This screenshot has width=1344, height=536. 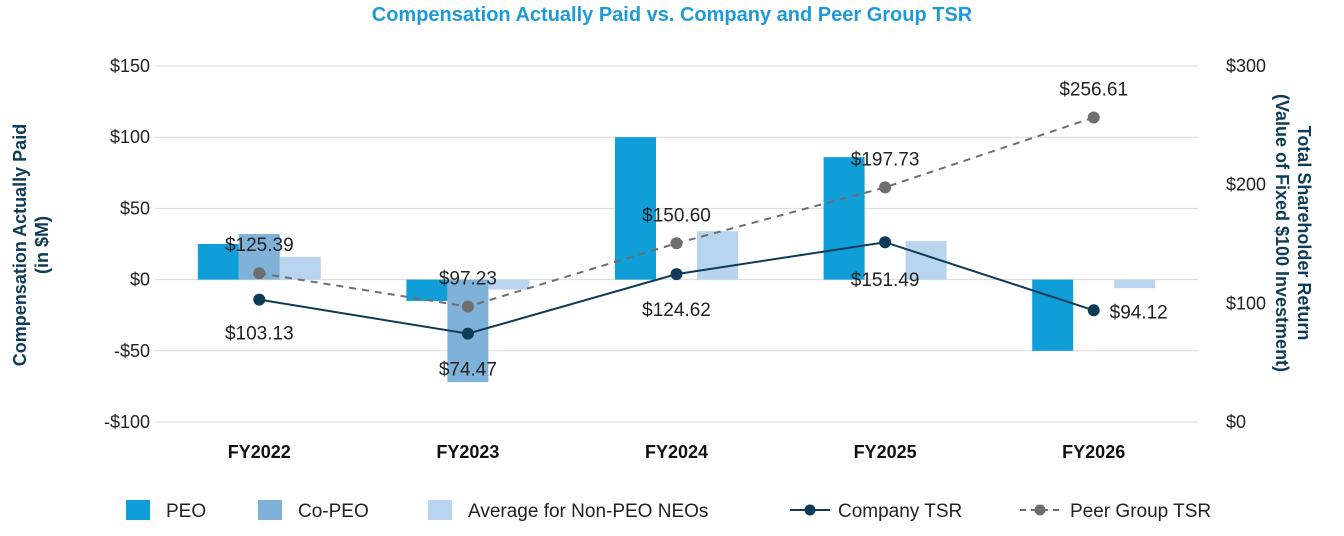 What do you see at coordinates (885, 280) in the screenshot?
I see `company-tsr-data-label: $151.49` at bounding box center [885, 280].